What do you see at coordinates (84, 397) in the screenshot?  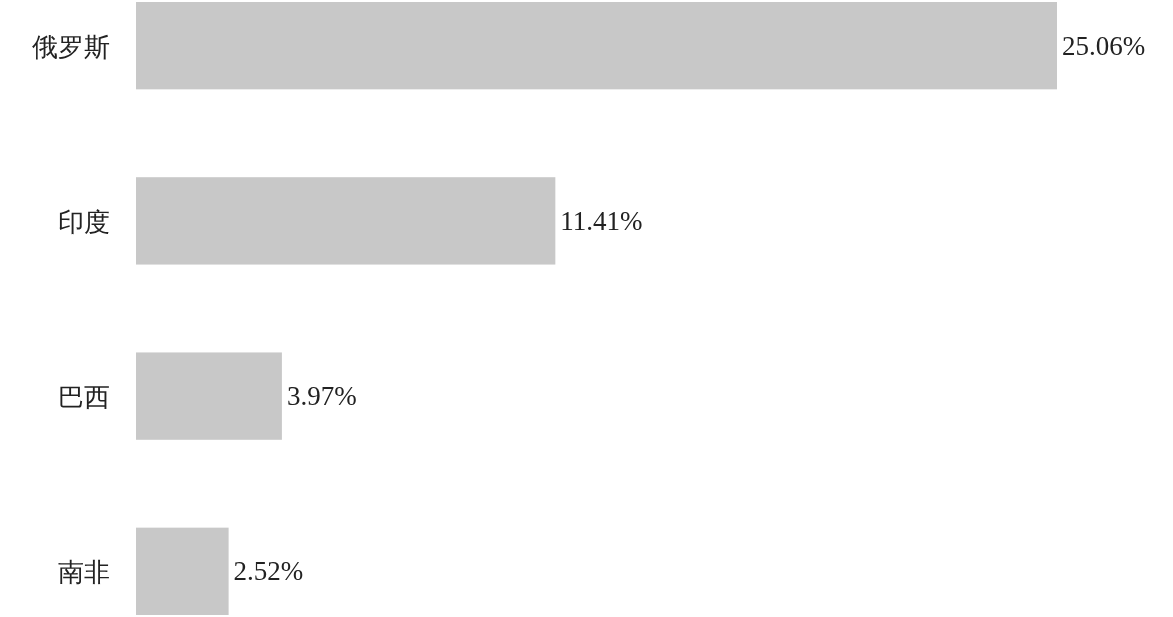 I see `y-tick-label: 巴西` at bounding box center [84, 397].